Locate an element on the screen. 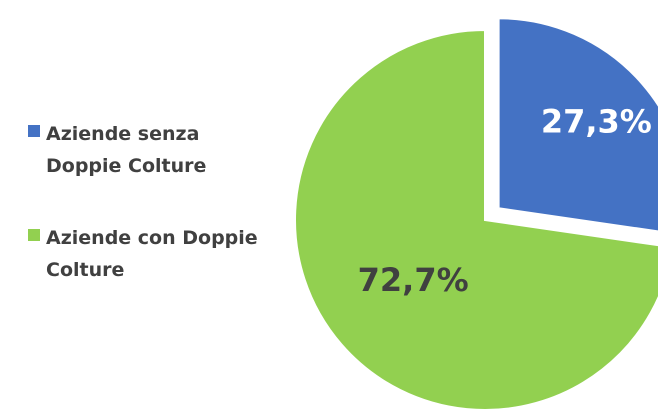 This screenshot has height=414, width=658. legend-label: Aziende con Doppie Colture is located at coordinates (152, 254).